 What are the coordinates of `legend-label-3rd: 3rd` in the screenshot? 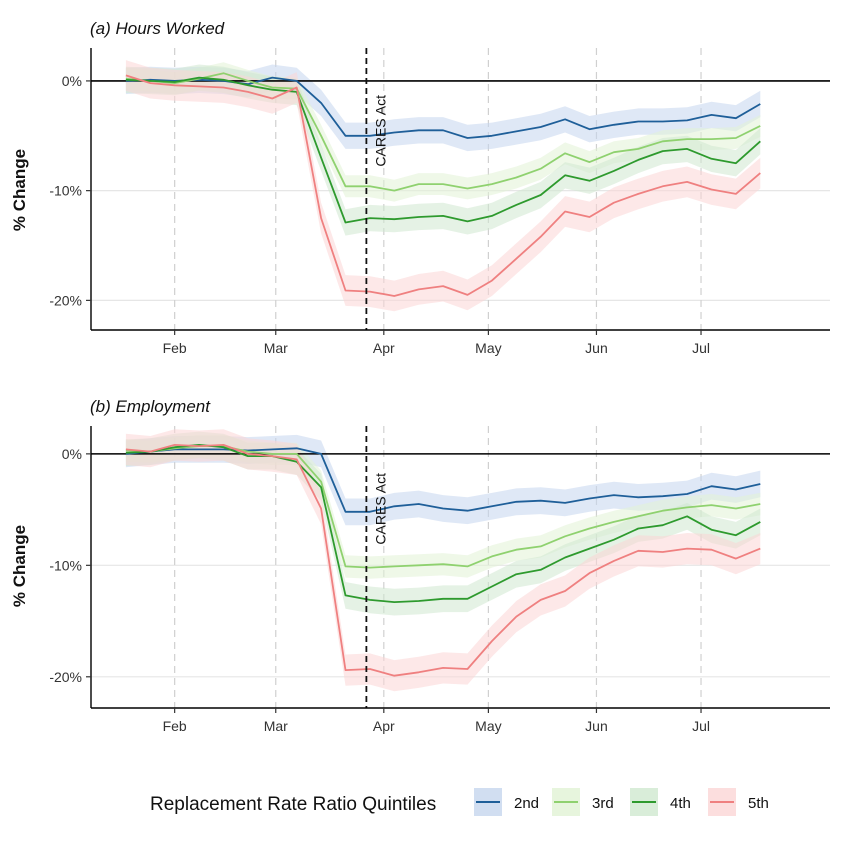 It's located at (603, 803).